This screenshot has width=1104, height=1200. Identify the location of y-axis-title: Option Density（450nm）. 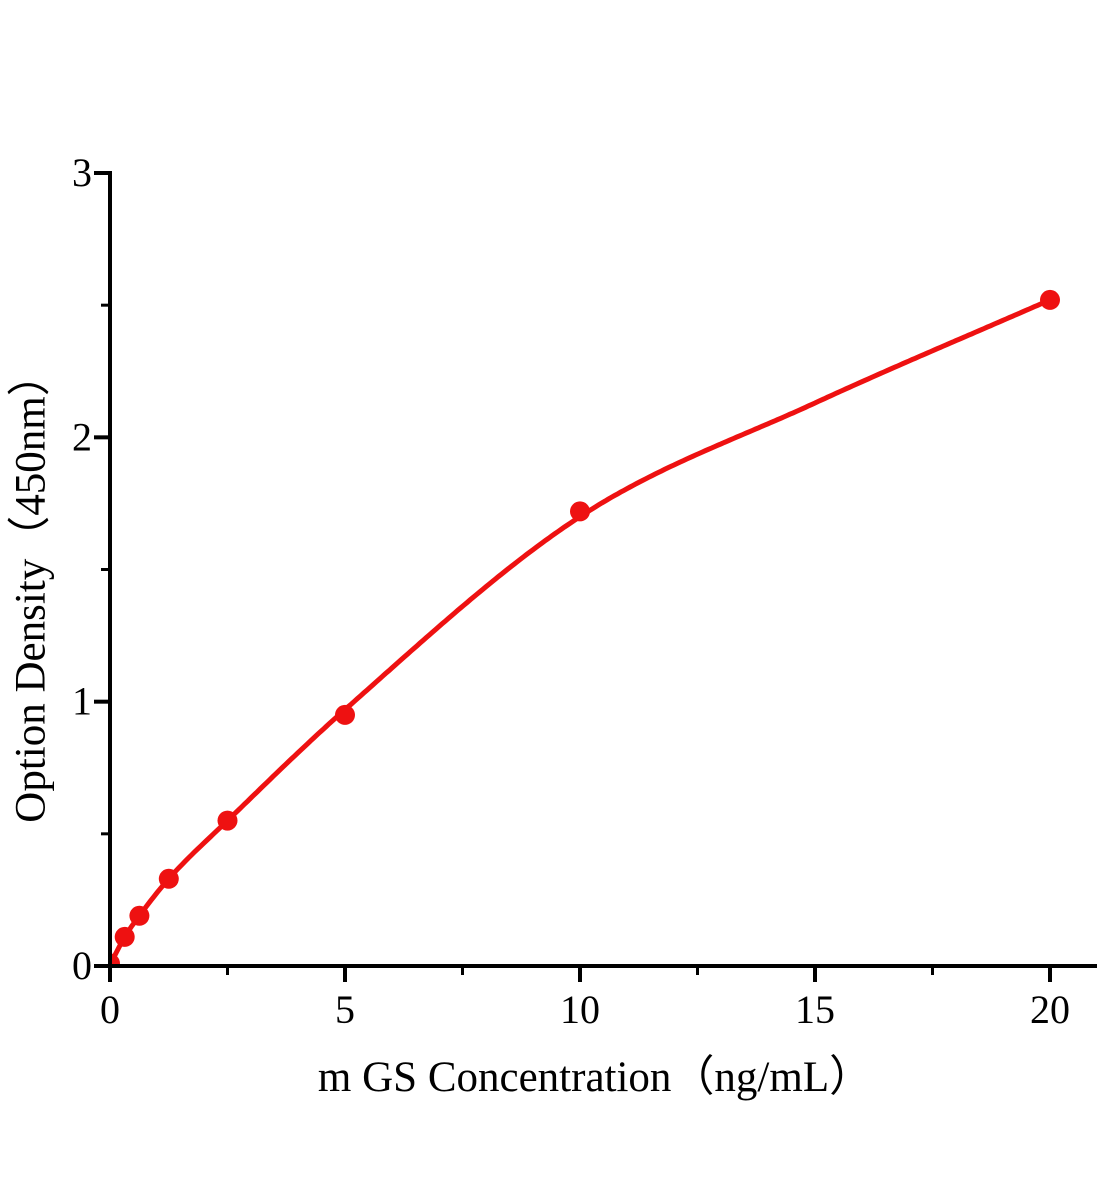
(31, 588).